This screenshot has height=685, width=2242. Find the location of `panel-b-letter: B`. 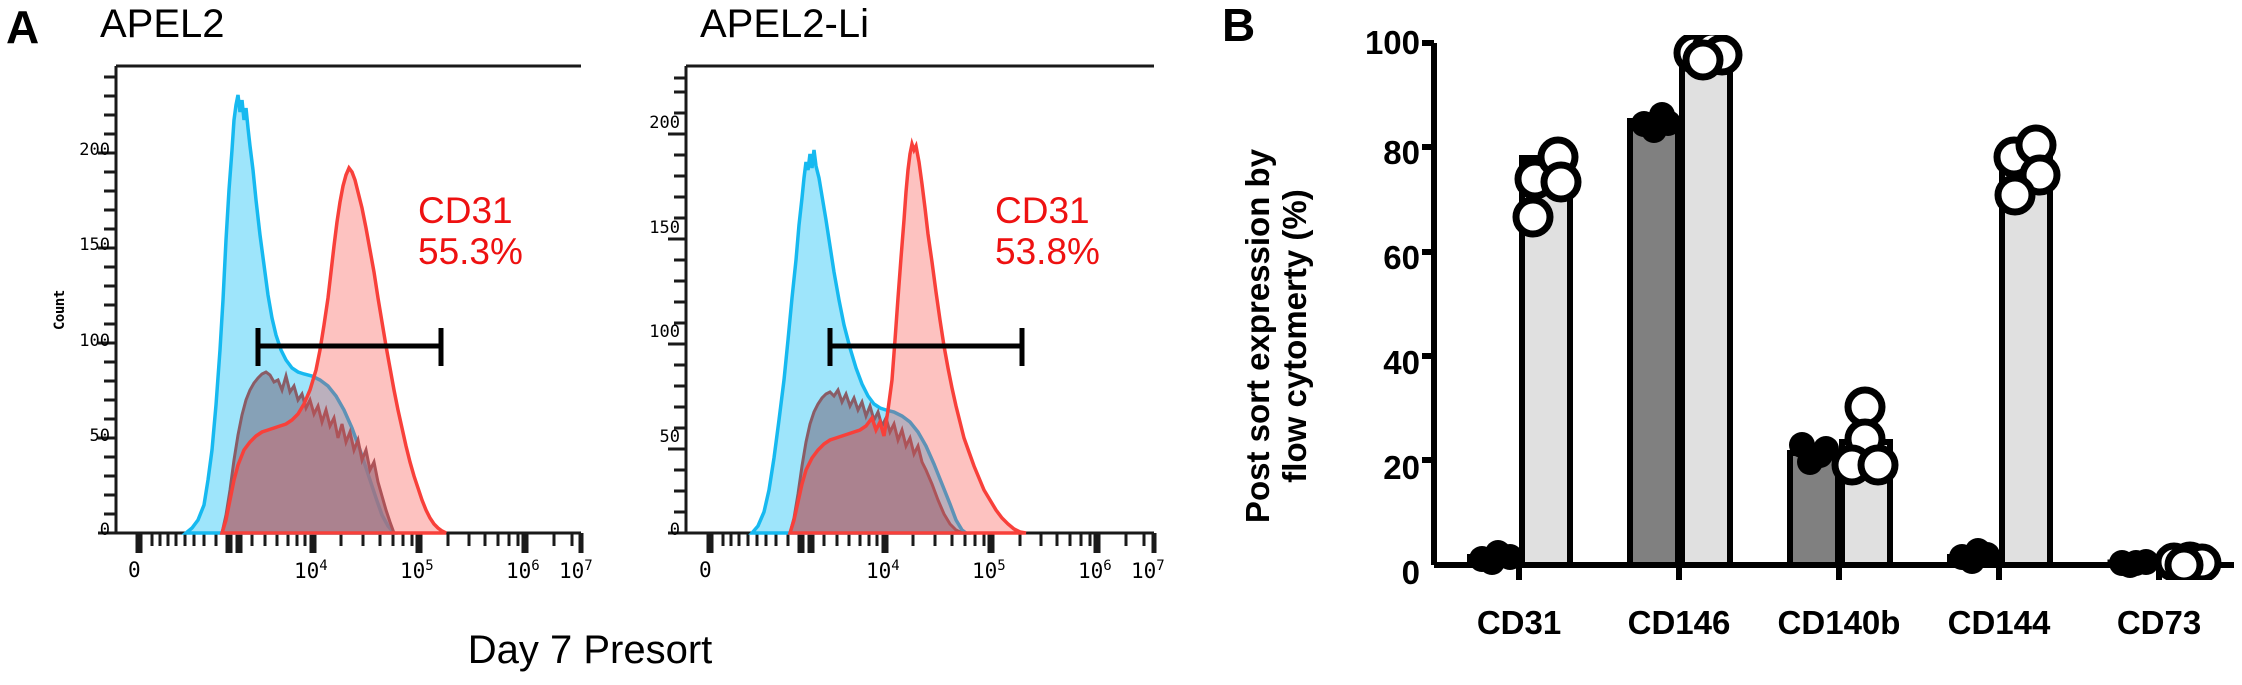

panel-b-letter: B is located at coordinates (1239, 25).